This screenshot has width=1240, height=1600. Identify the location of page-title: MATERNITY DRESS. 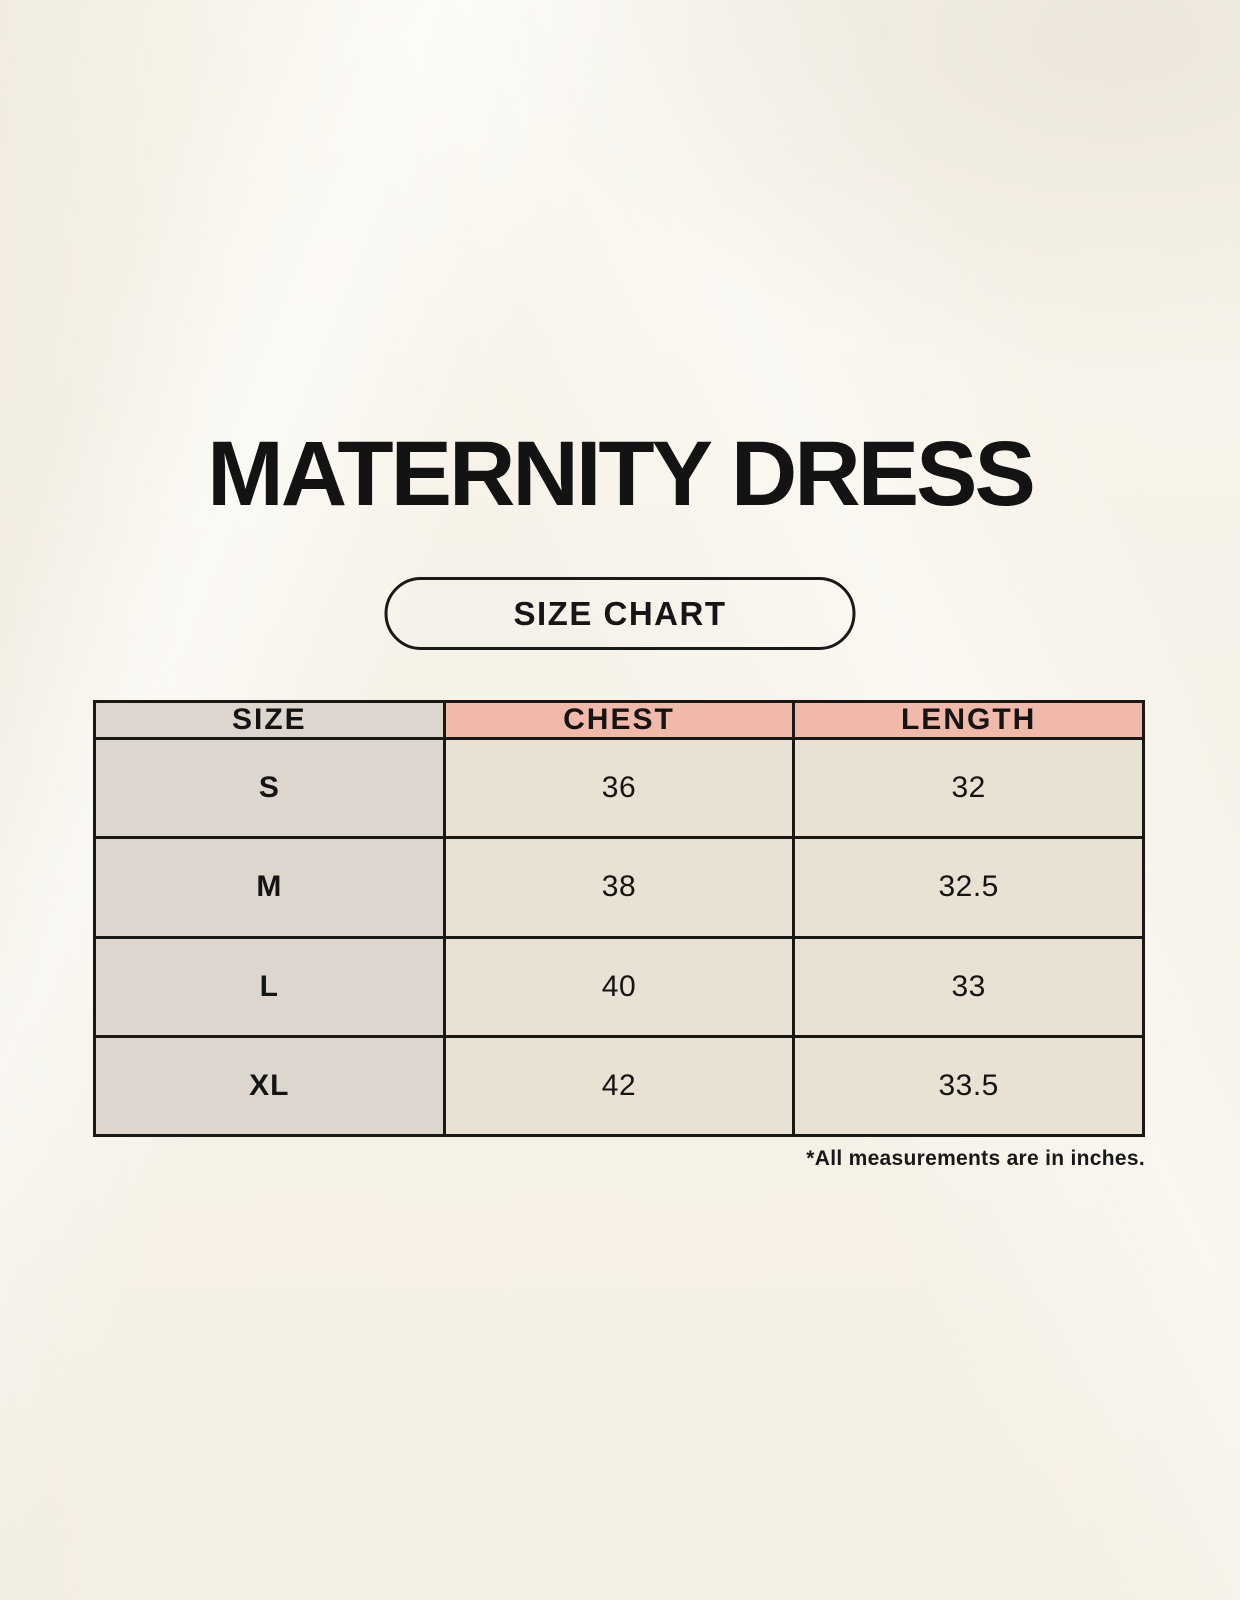
(621, 474).